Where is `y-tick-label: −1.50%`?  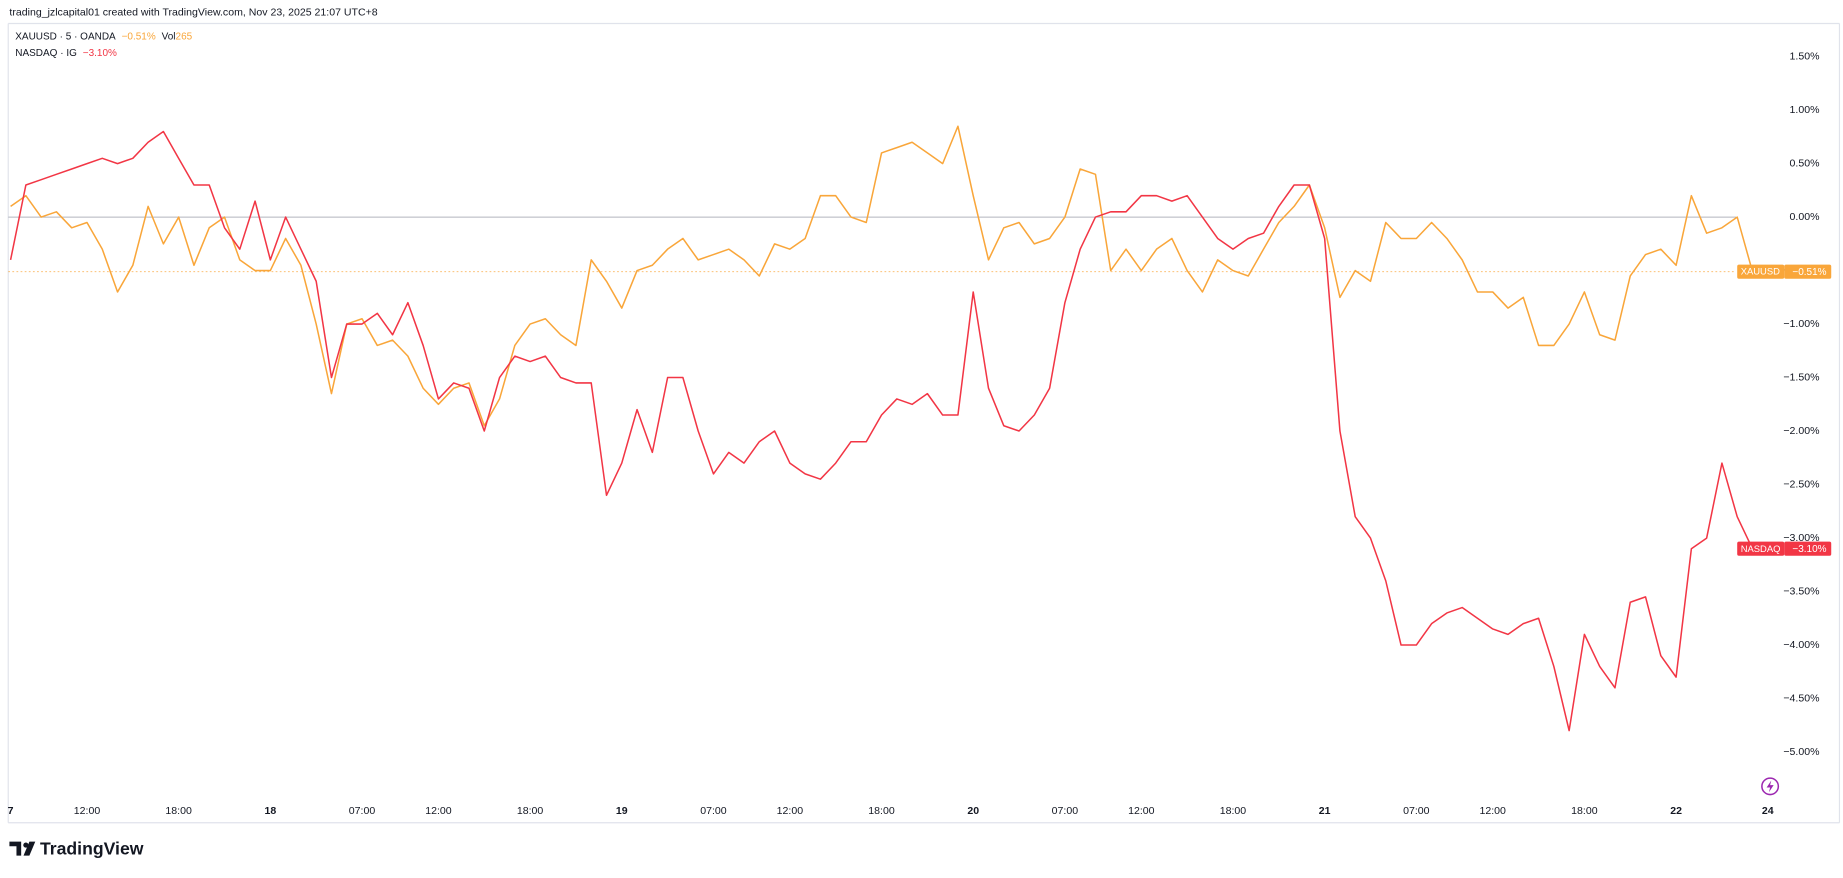 y-tick-label: −1.50% is located at coordinates (1801, 377).